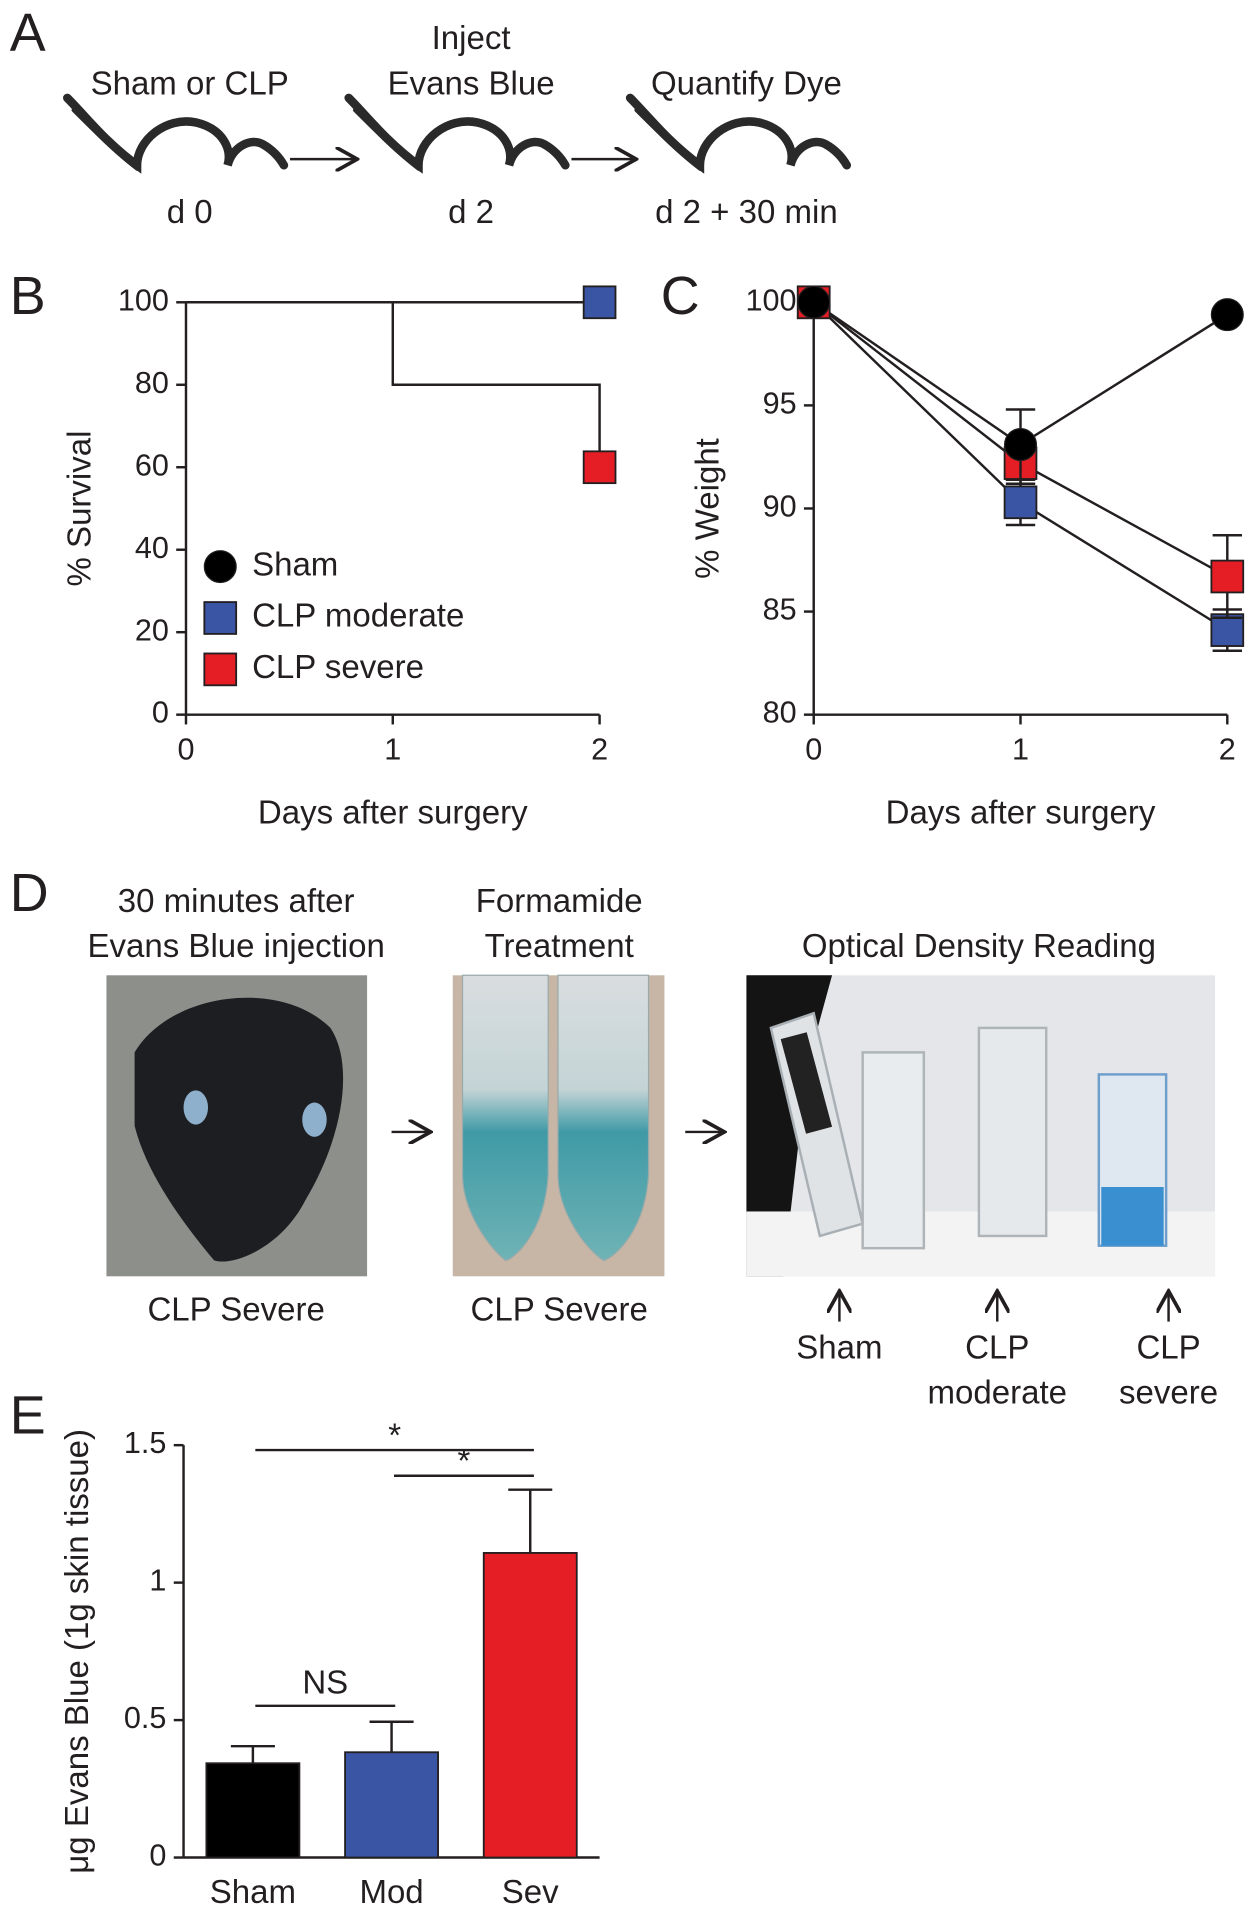  Describe the element at coordinates (152, 465) in the screenshot. I see `y-tick-label: 60` at that location.